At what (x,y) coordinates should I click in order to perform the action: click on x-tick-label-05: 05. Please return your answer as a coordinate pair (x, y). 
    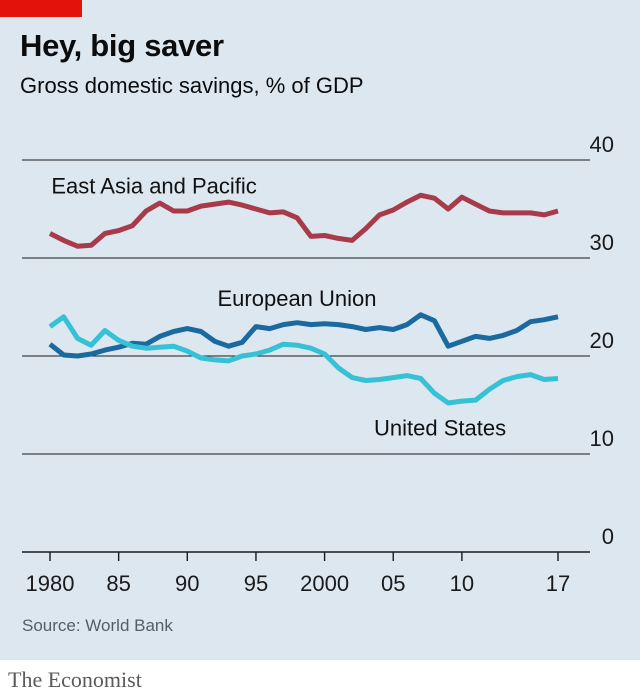
    Looking at the image, I should click on (393, 583).